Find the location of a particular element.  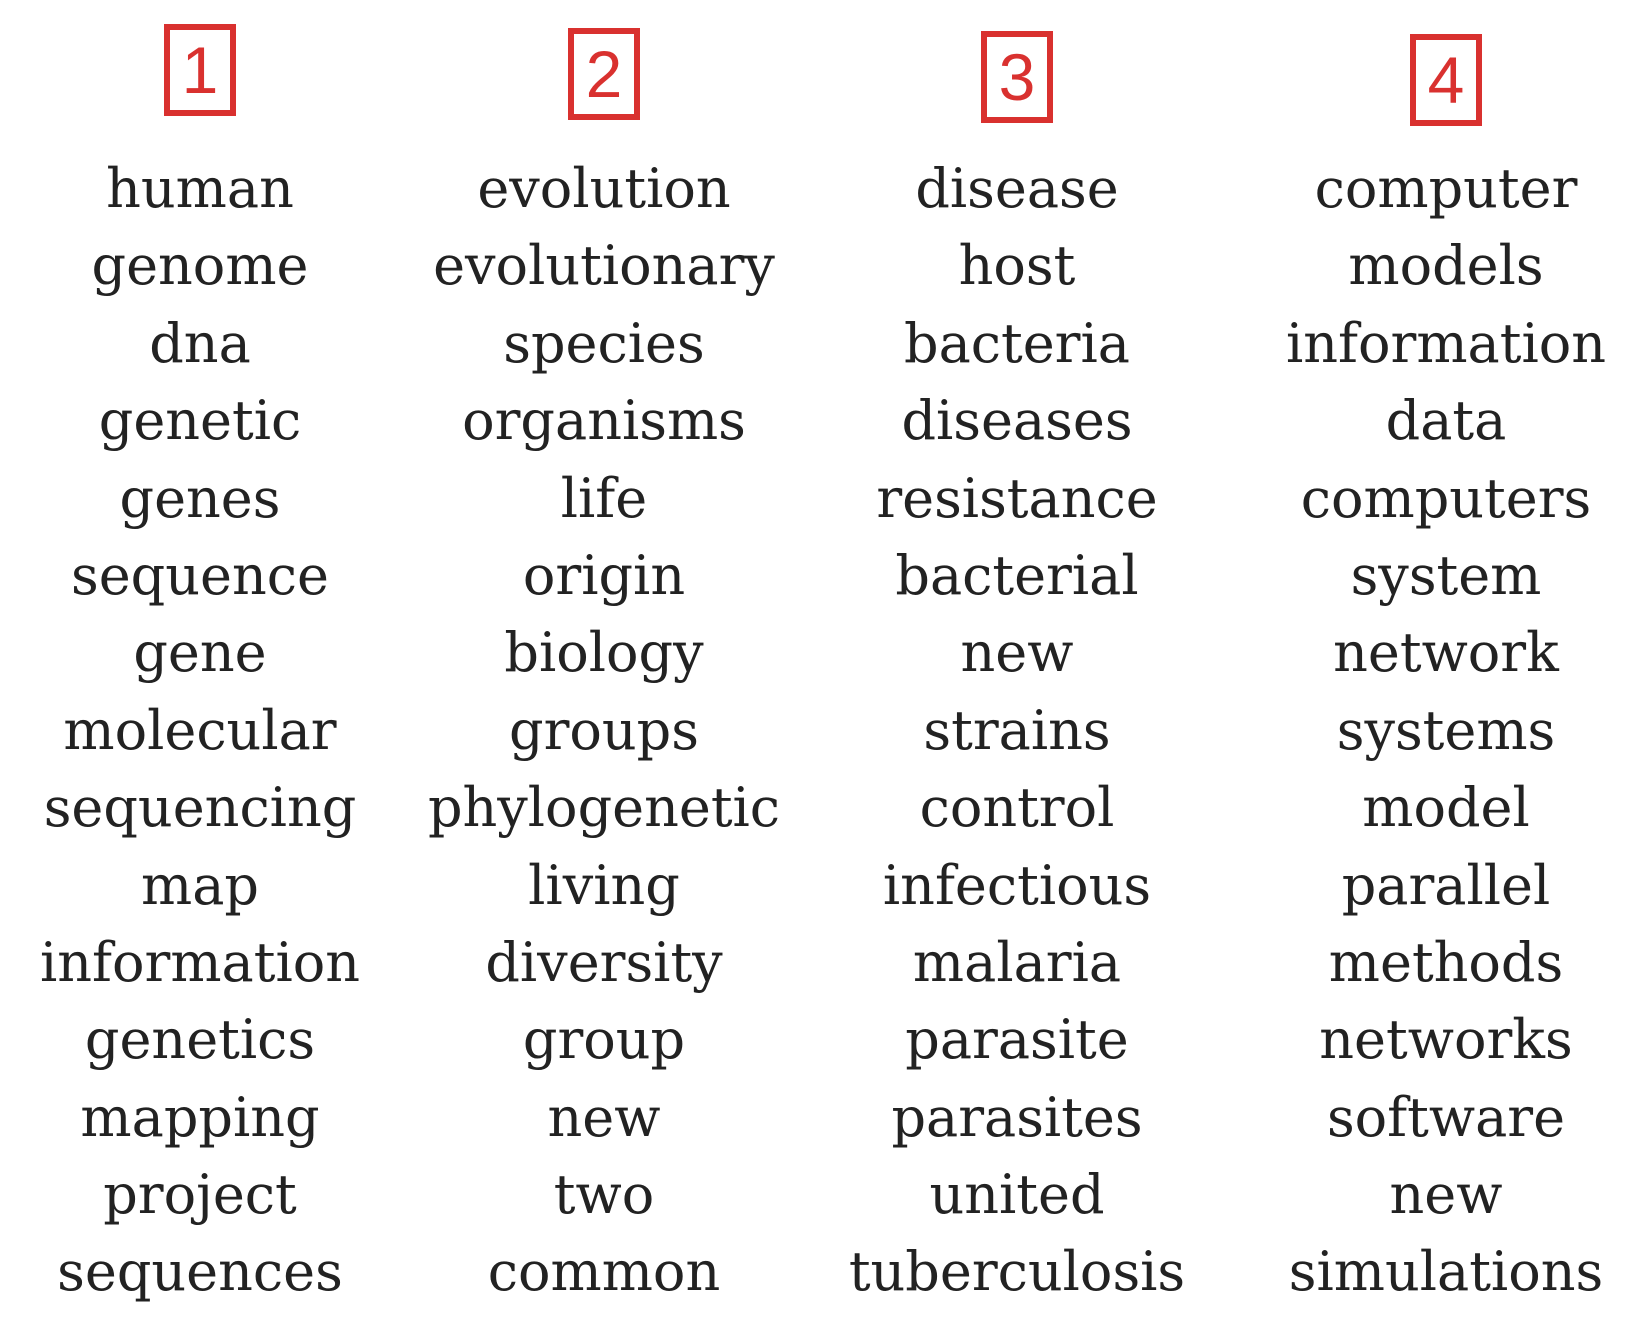

topic-word: system is located at coordinates (1446, 575).